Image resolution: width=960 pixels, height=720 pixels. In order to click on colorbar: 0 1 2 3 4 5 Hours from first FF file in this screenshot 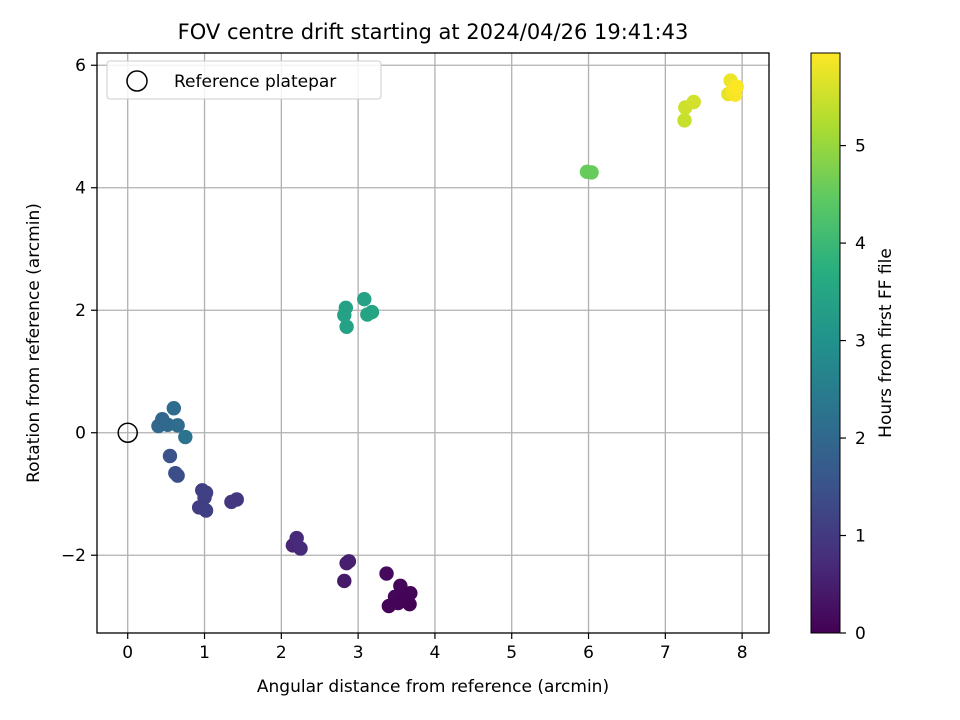, I will do `click(853, 348)`.